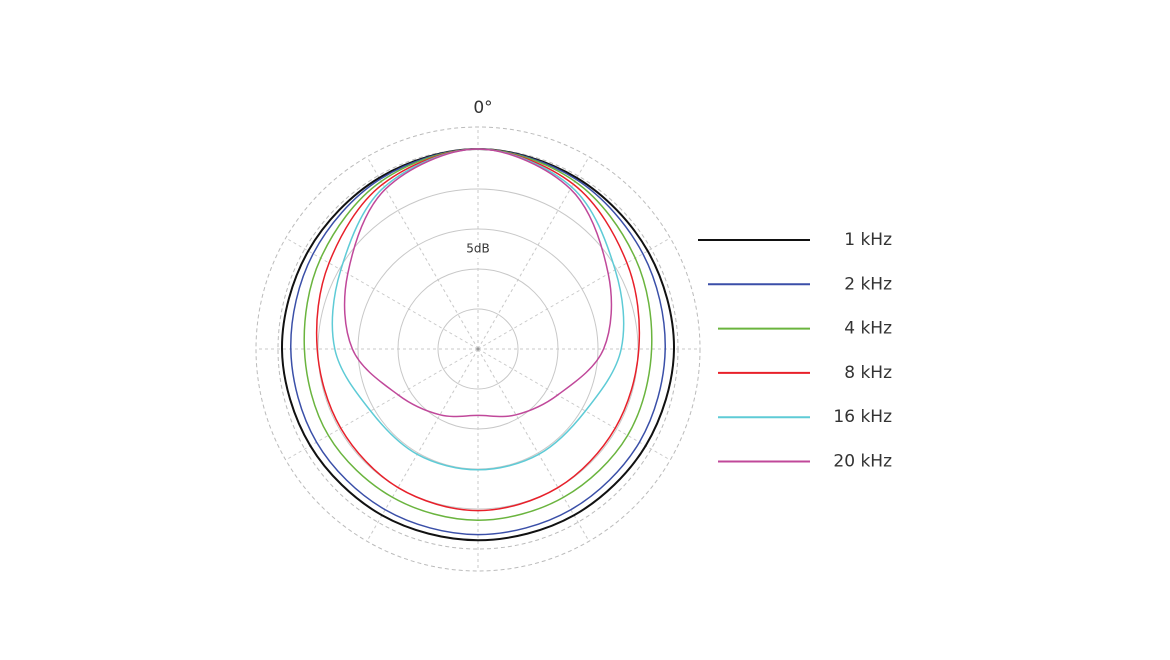  I want to click on ring-label-bg, so click(478, 249).